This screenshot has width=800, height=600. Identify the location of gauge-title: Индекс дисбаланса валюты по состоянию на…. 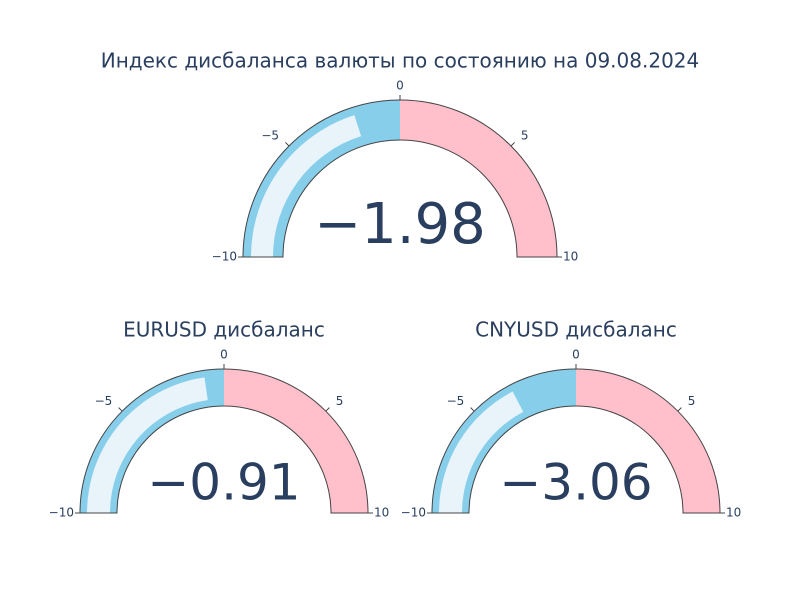
(400, 61).